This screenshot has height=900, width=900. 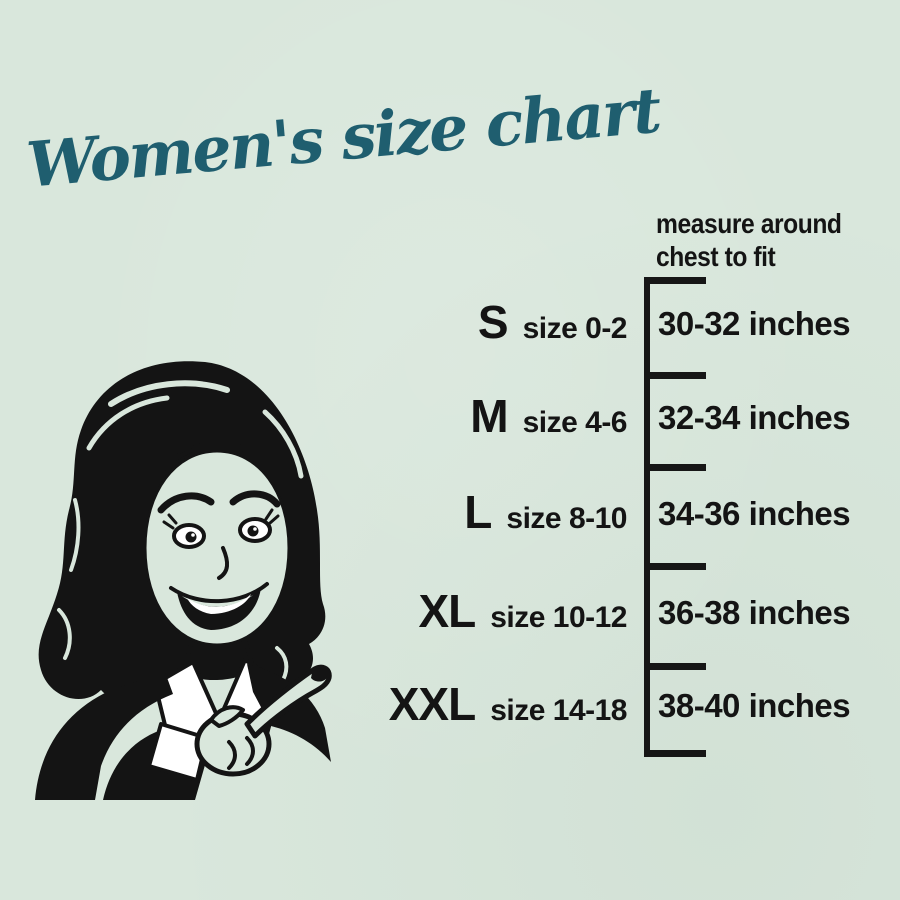 I want to click on chest-measurement: 38-40 inches, so click(x=754, y=705).